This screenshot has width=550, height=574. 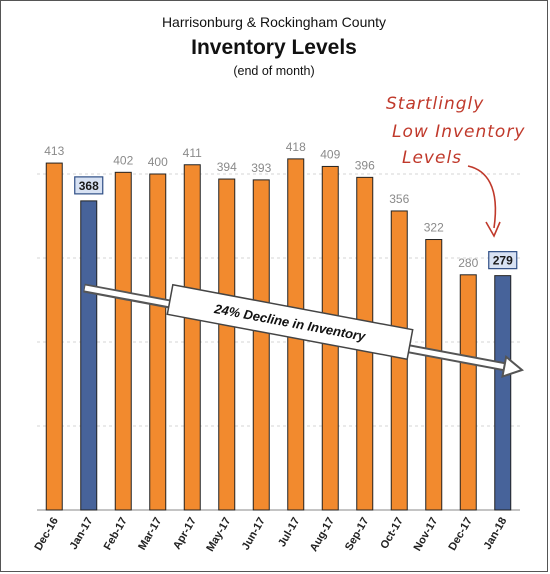 I want to click on x-tick-label: Dec-16, so click(x=46, y=534).